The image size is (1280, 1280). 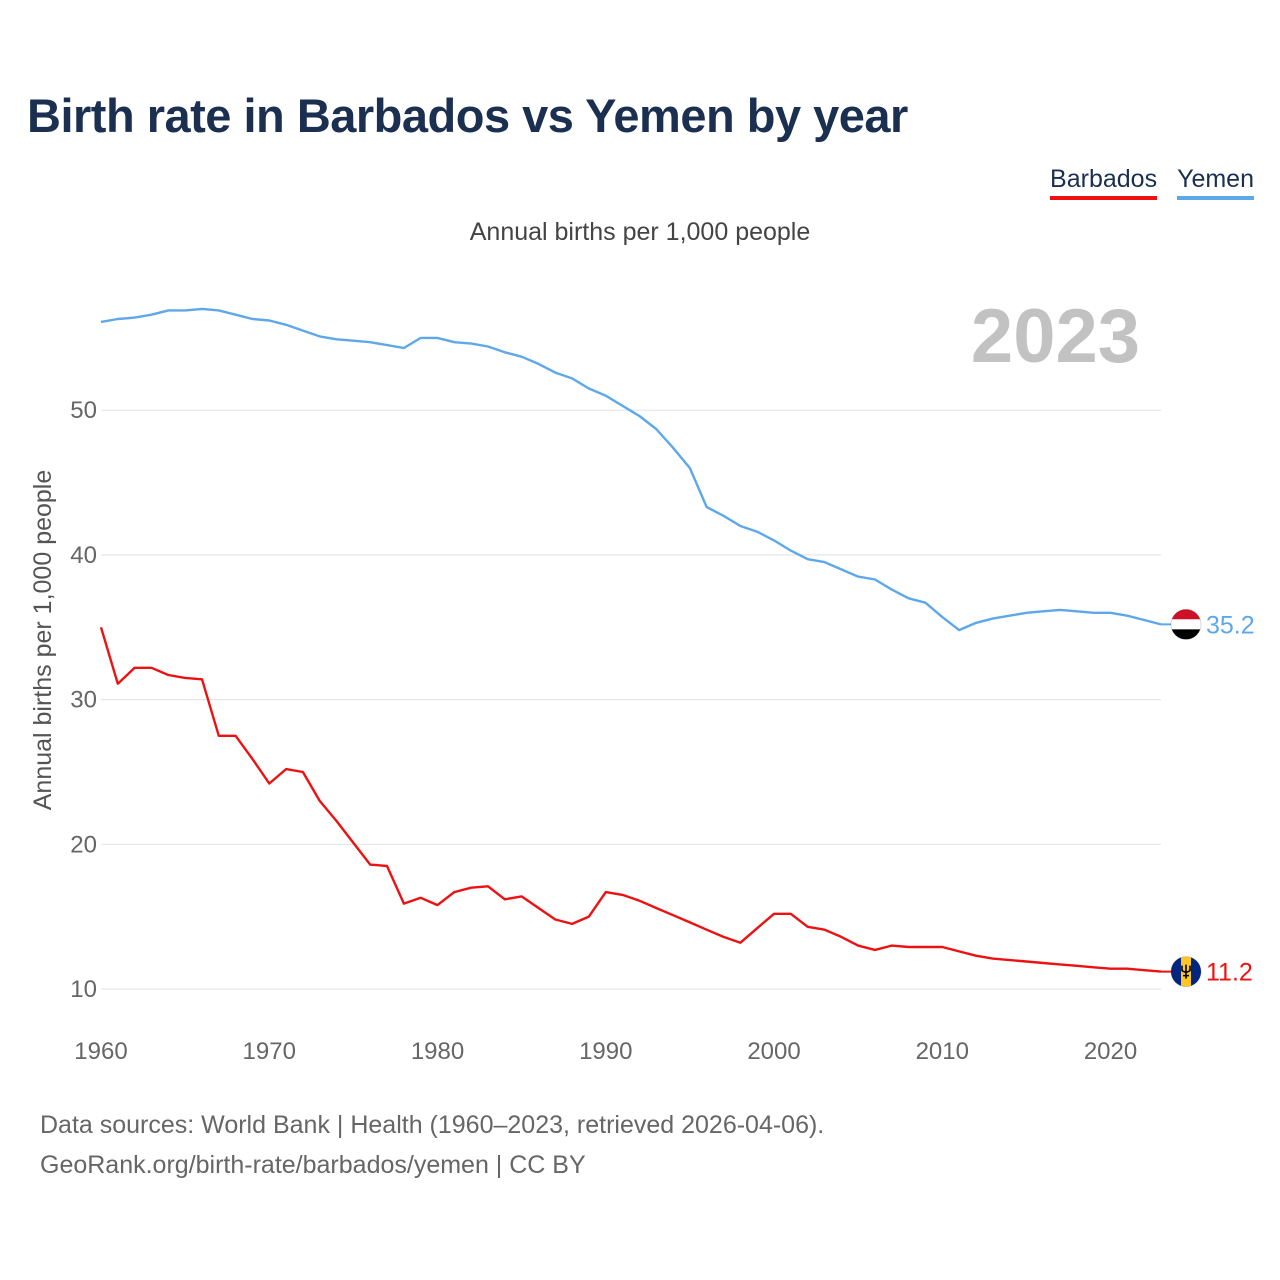 I want to click on y-axis-label: Annual births per 1,000 people, so click(x=43, y=640).